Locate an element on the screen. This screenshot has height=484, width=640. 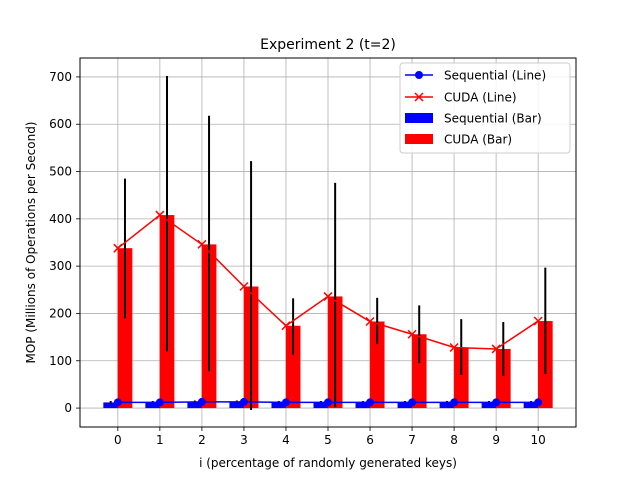
y-tick-label: 600 is located at coordinates (60, 124).